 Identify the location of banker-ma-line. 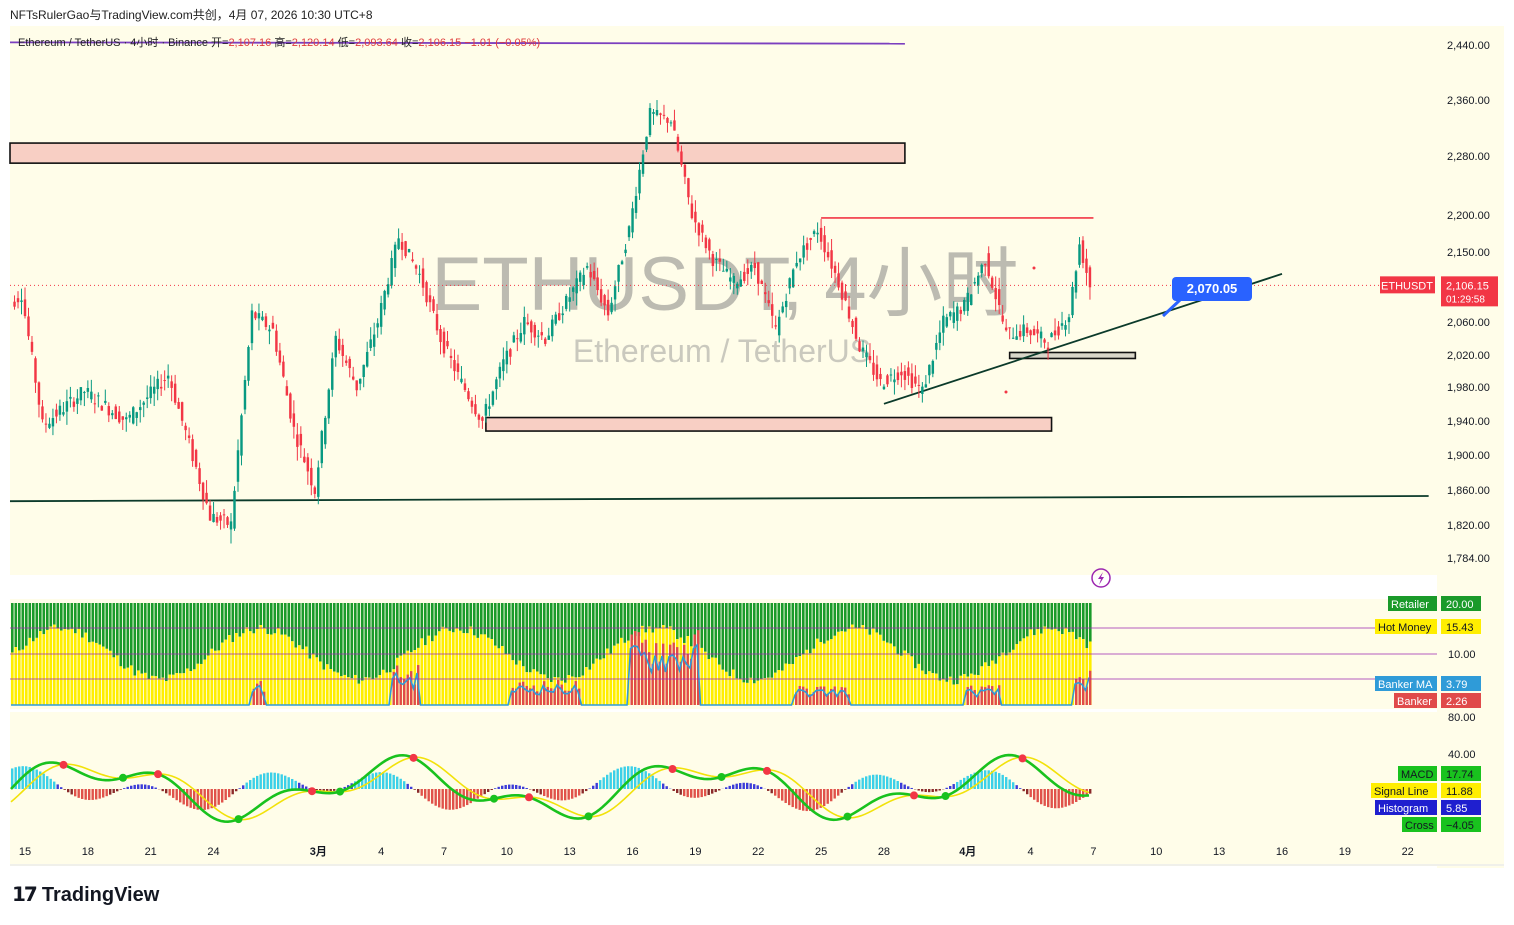
(550, 674).